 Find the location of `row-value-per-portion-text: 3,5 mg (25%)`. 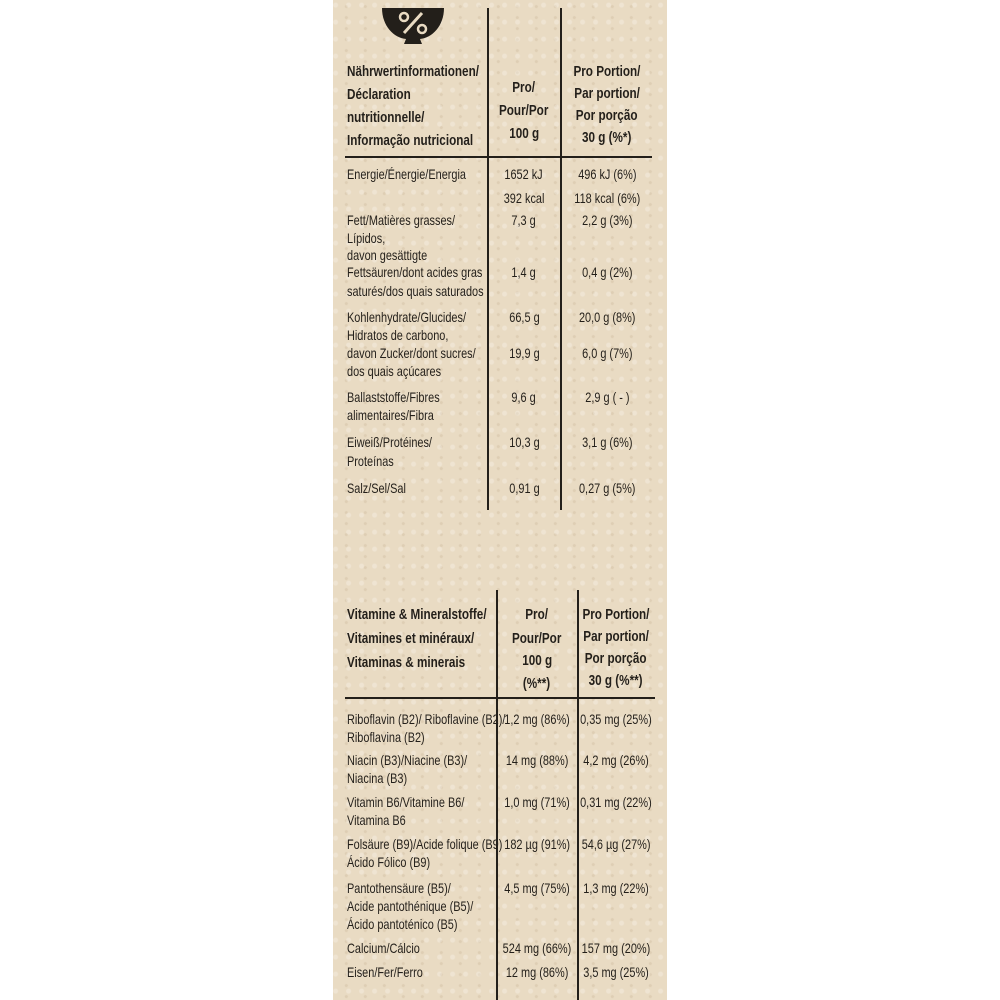

row-value-per-portion-text: 3,5 mg (25%) is located at coordinates (616, 972).